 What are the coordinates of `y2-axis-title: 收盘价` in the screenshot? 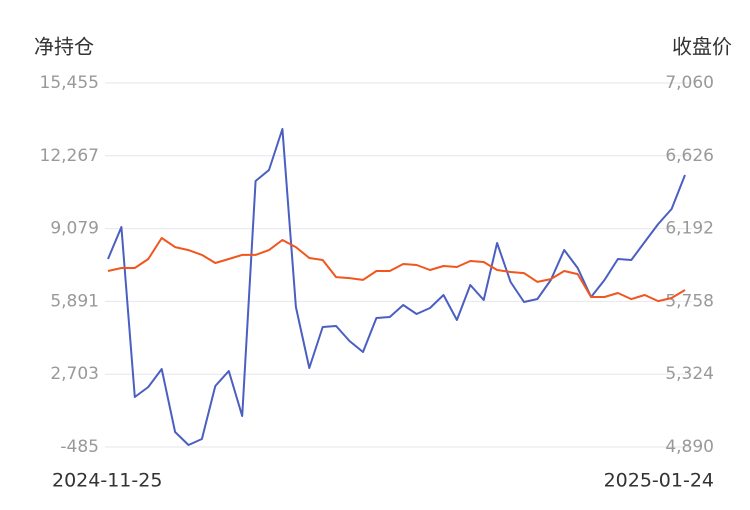 It's located at (702, 47).